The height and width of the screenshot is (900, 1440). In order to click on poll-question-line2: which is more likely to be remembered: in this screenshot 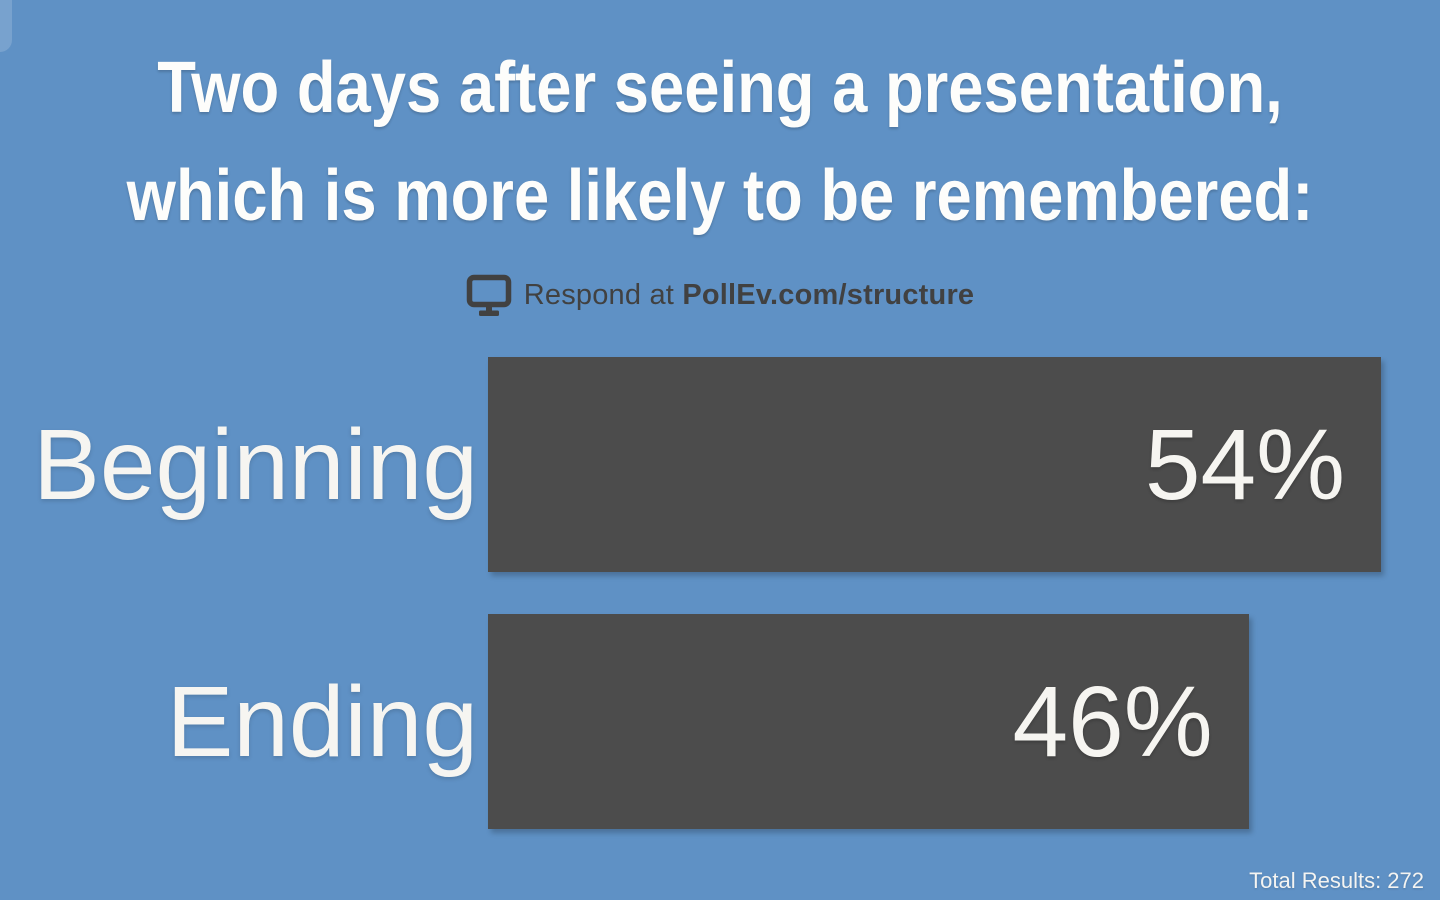, I will do `click(720, 196)`.